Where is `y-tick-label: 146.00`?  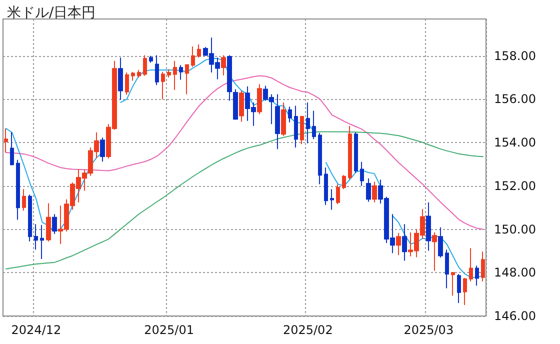 y-tick-label: 146.00 is located at coordinates (515, 316).